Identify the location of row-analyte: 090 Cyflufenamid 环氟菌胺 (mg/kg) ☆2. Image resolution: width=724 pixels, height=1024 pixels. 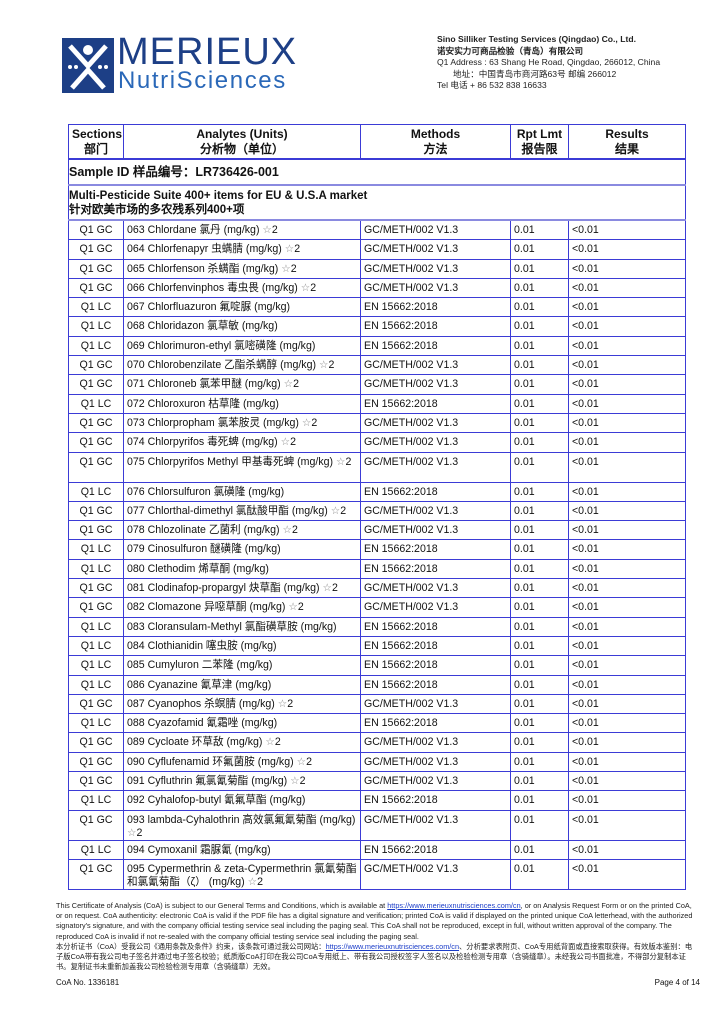
(242, 762).